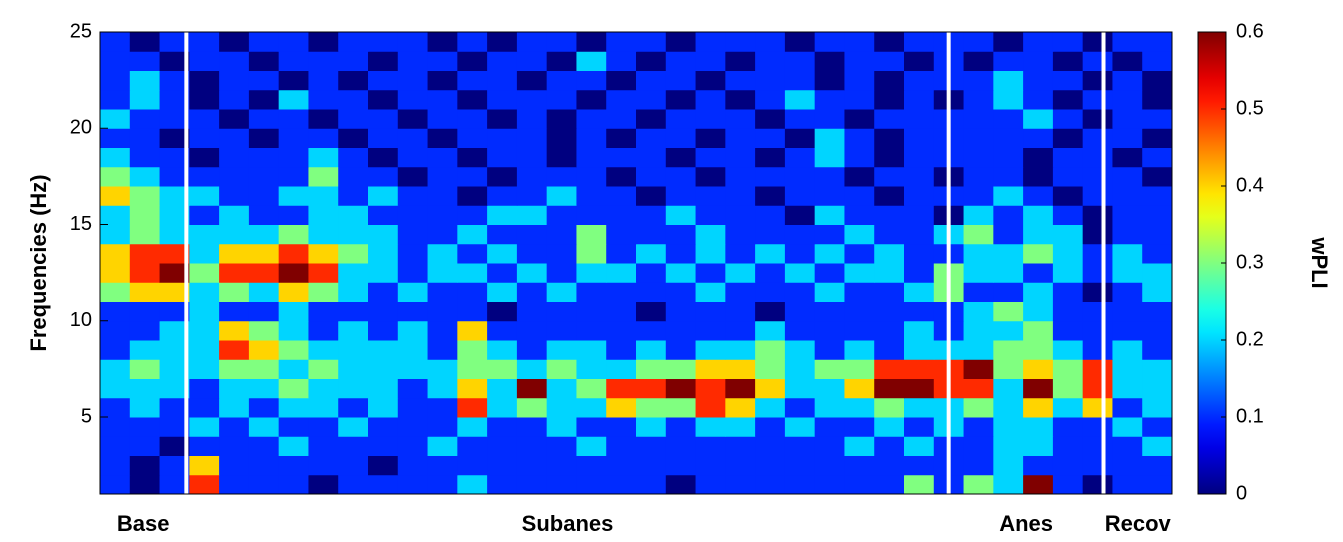  Describe the element at coordinates (1250, 416) in the screenshot. I see `colorbar-tick-label: 0.1` at that location.